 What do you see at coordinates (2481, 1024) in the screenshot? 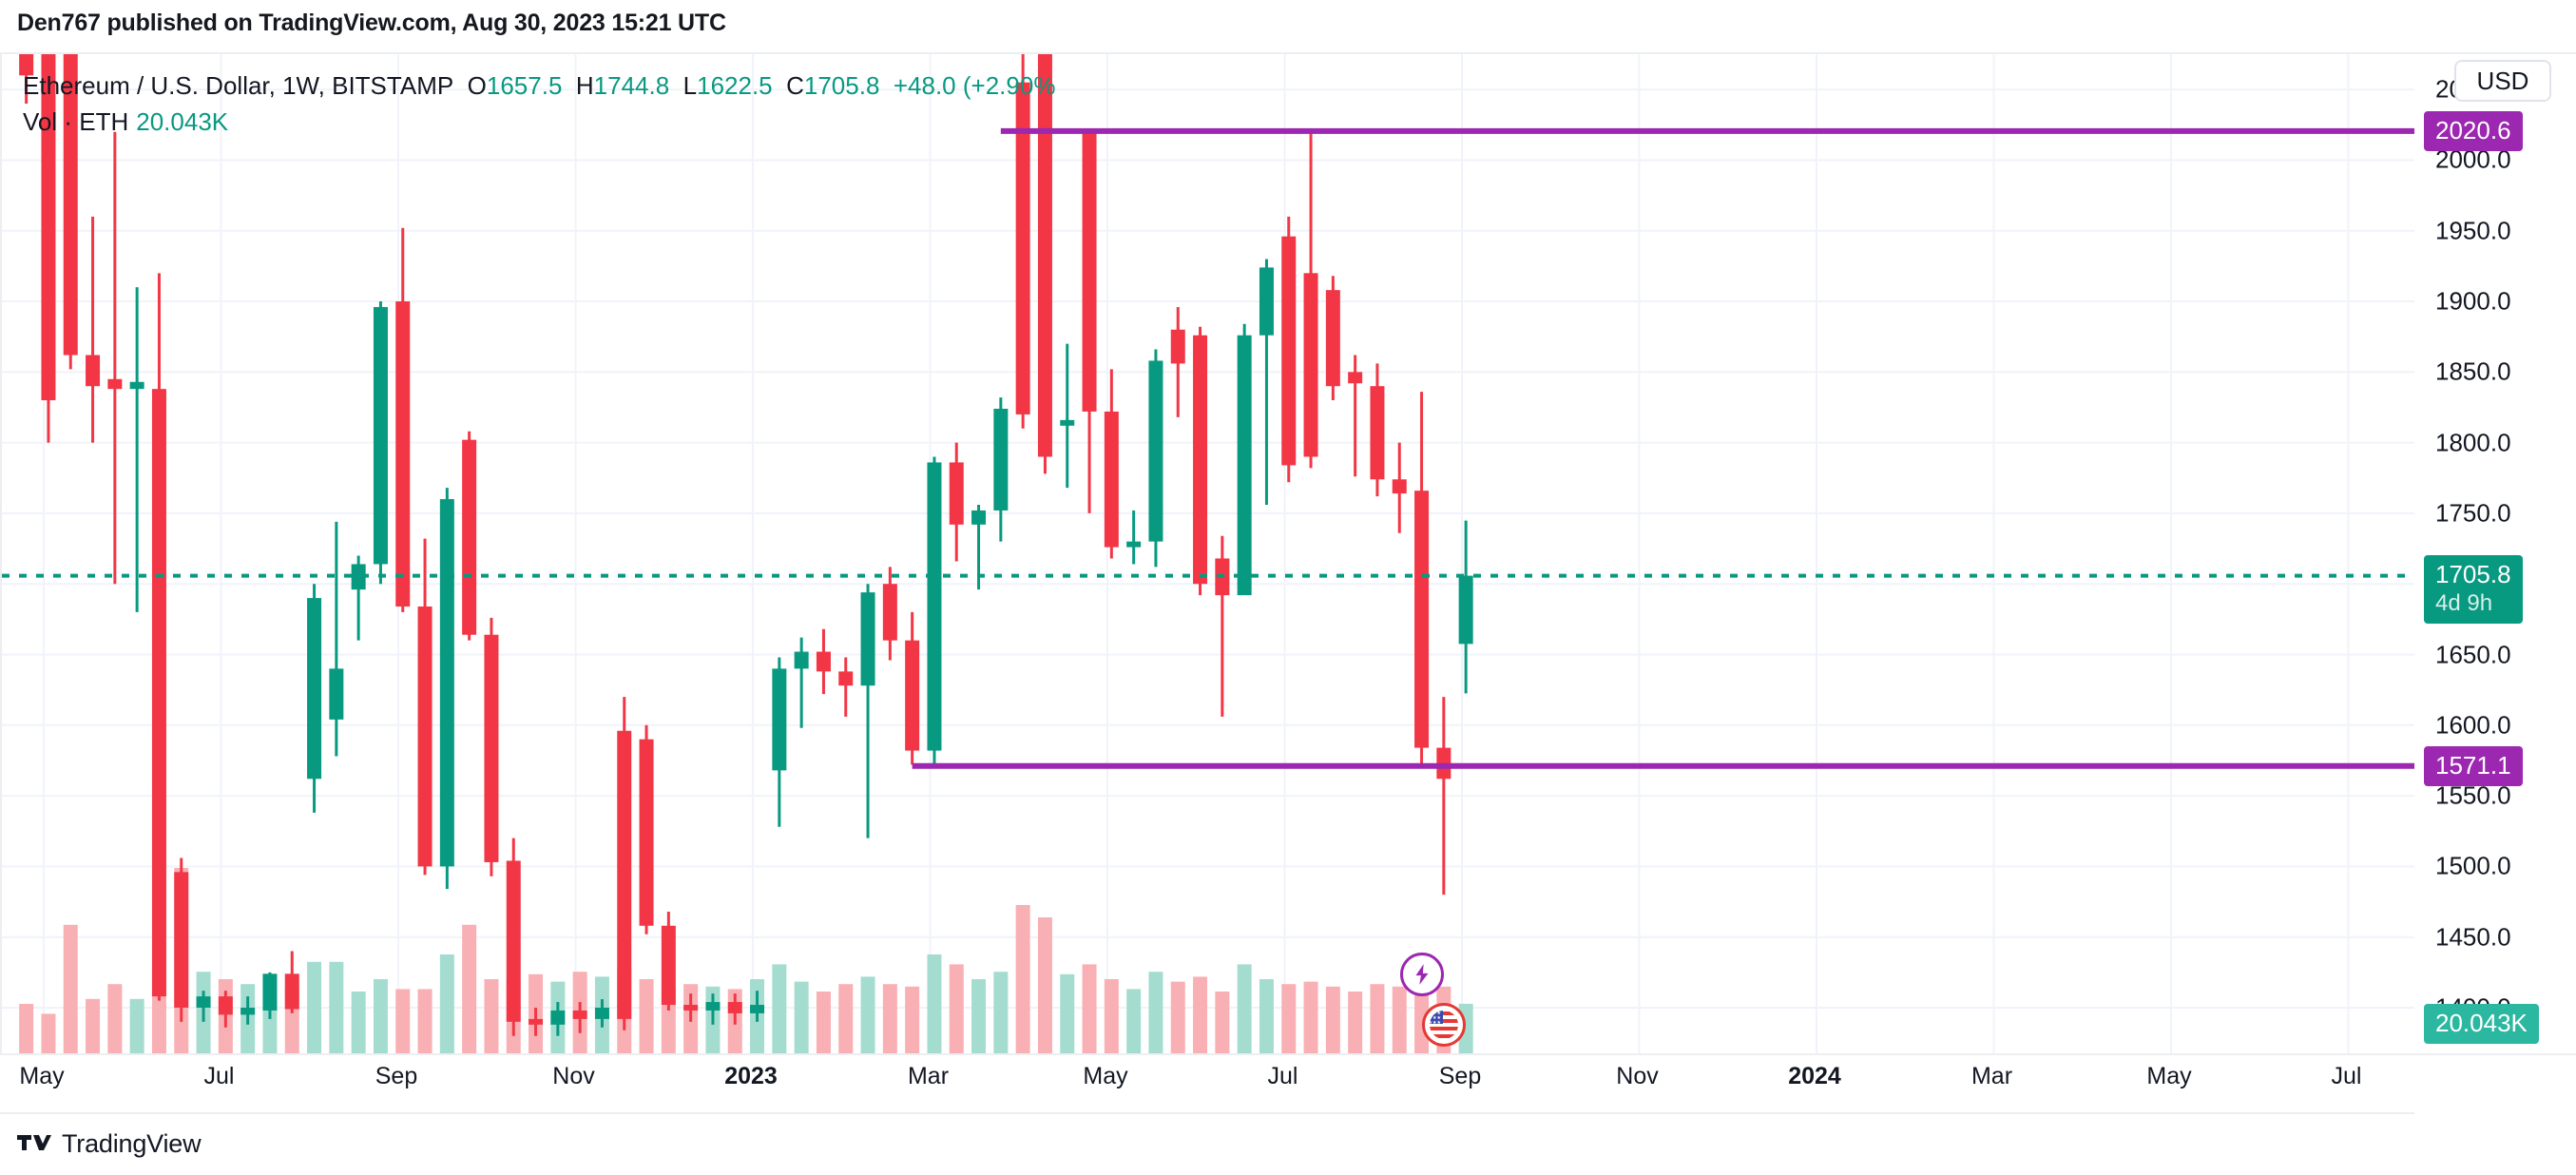
I see `volume-value-pill: 20.043K` at bounding box center [2481, 1024].